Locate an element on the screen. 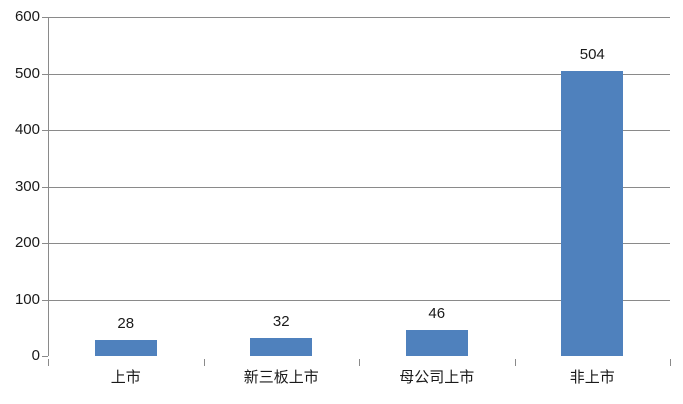 Image resolution: width=683 pixels, height=404 pixels. y-axis-tick-label: 600 is located at coordinates (27, 16).